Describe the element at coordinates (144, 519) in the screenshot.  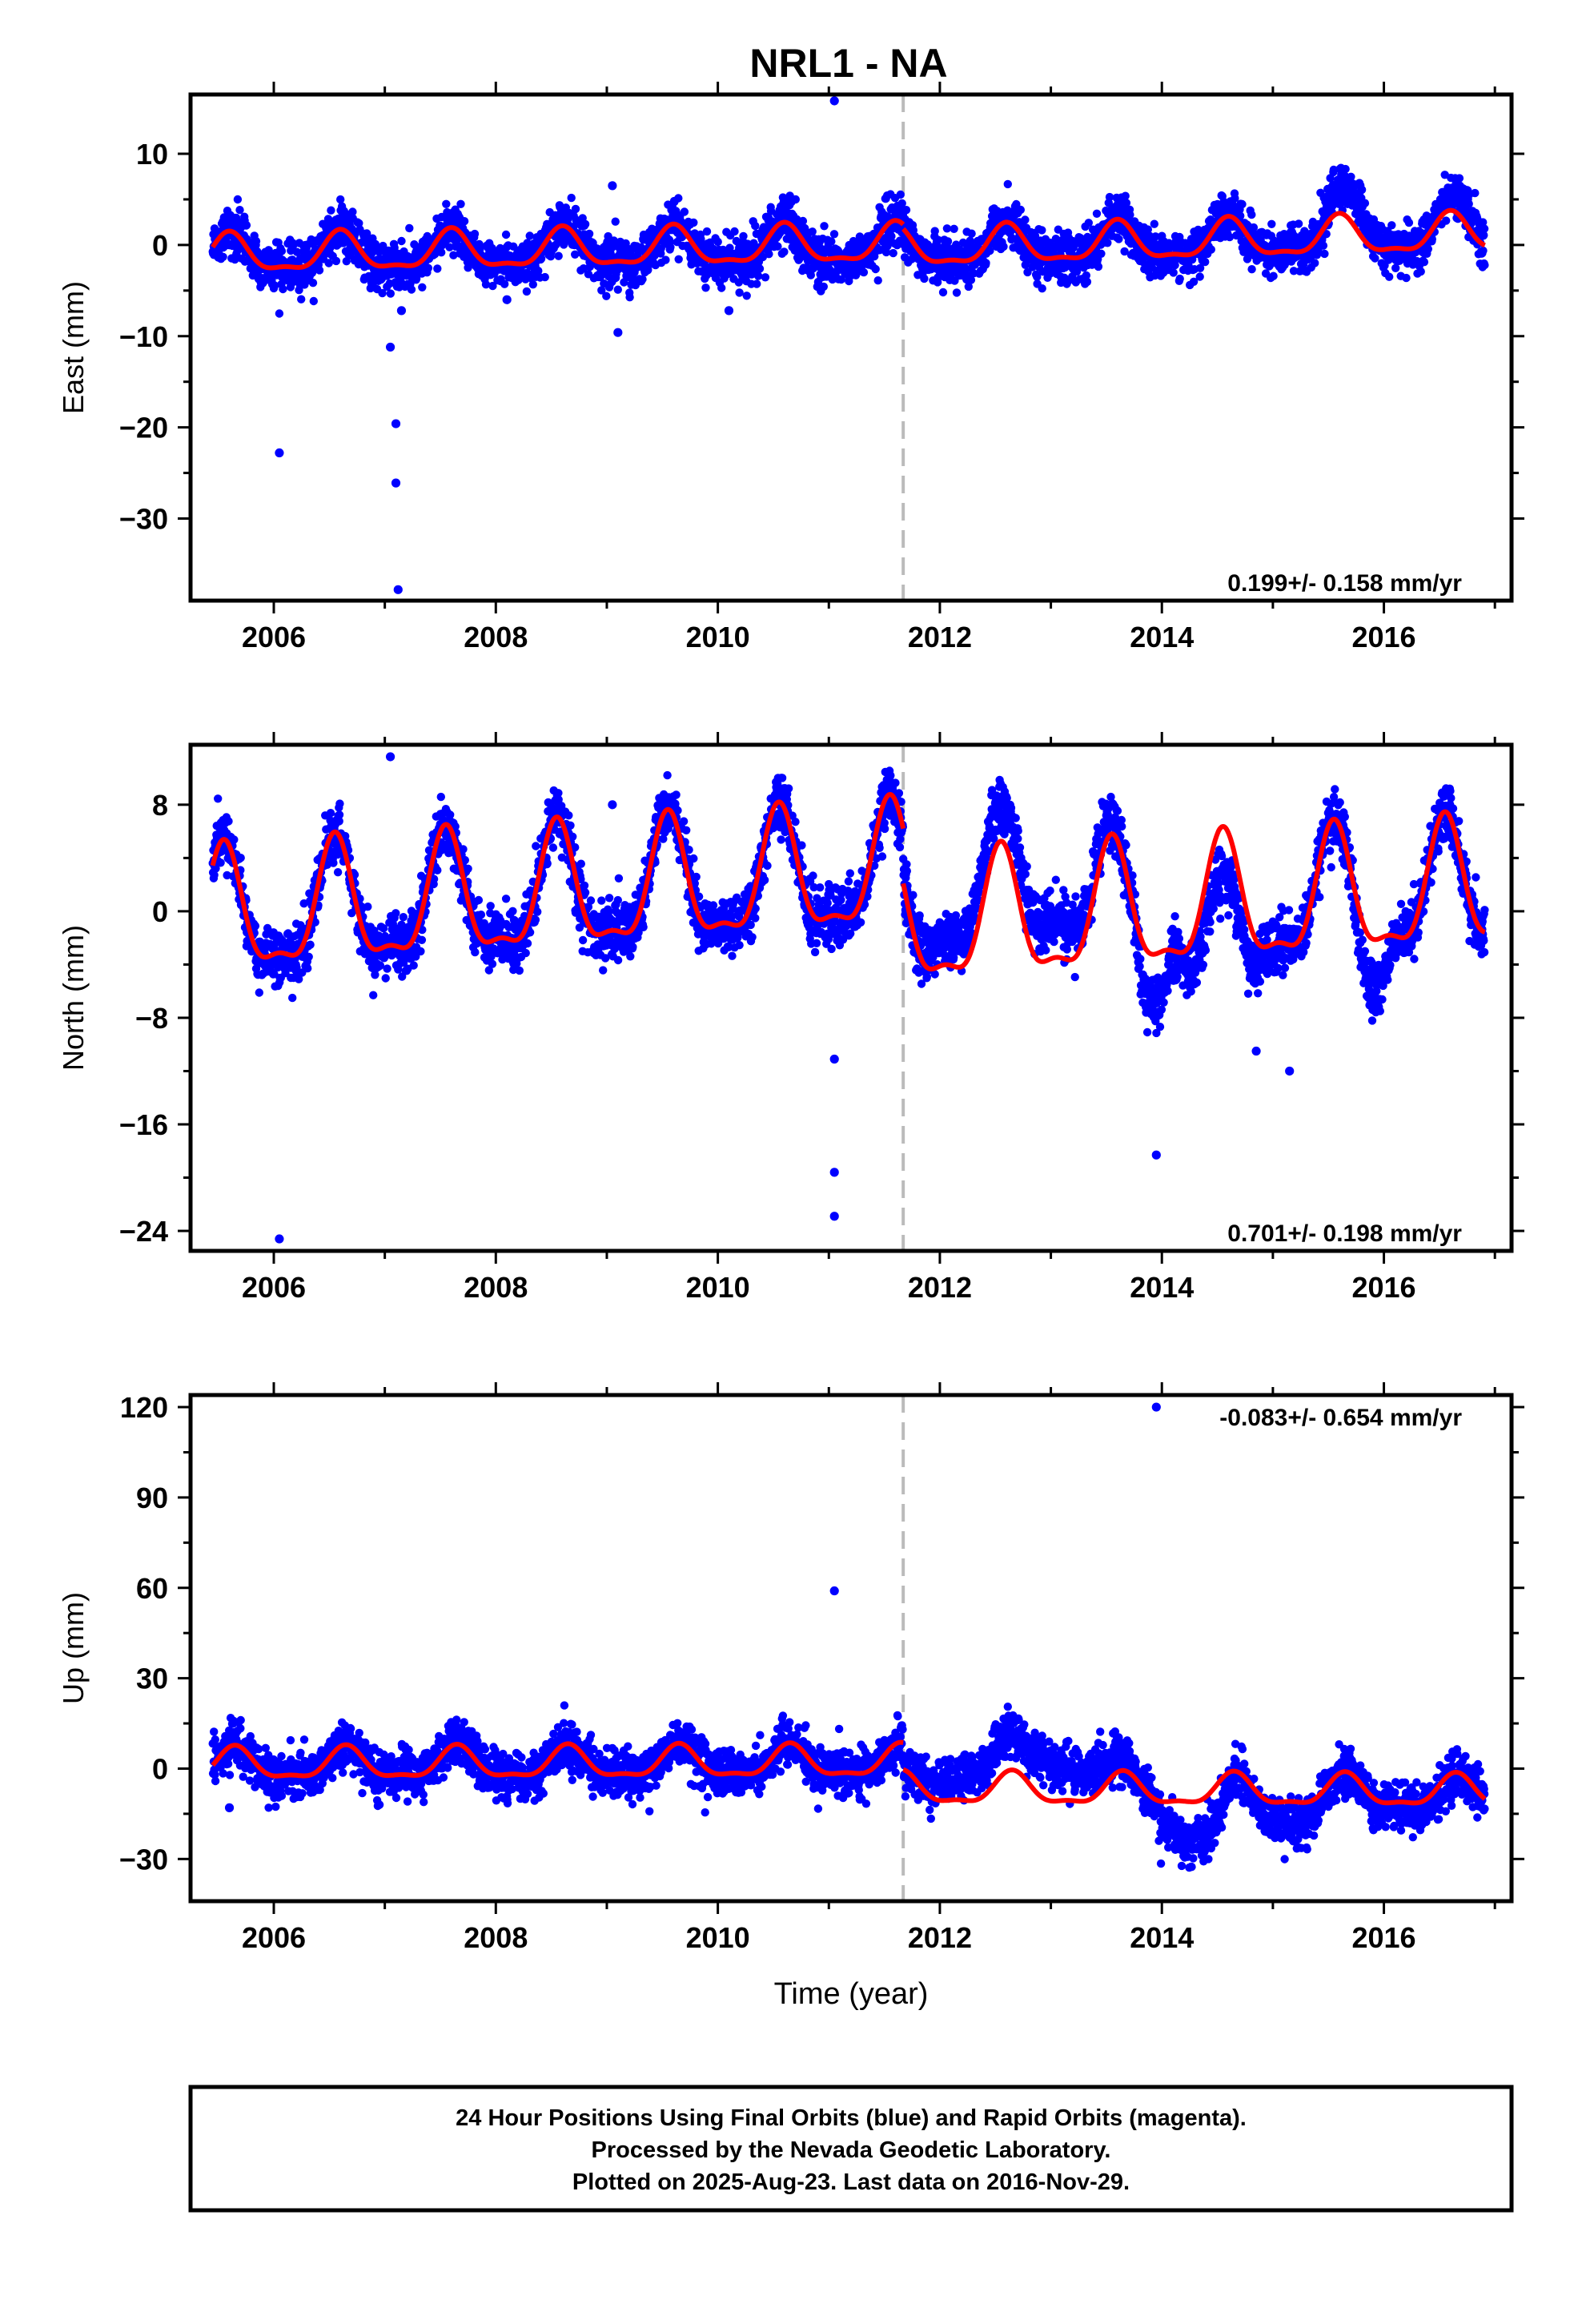
I see `east-y-tick-label: −30` at that location.